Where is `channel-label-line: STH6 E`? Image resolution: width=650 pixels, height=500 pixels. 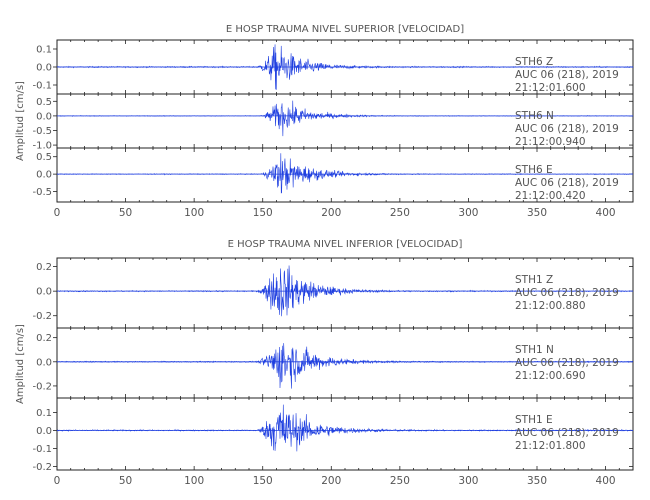 channel-label-line: STH6 E is located at coordinates (534, 170).